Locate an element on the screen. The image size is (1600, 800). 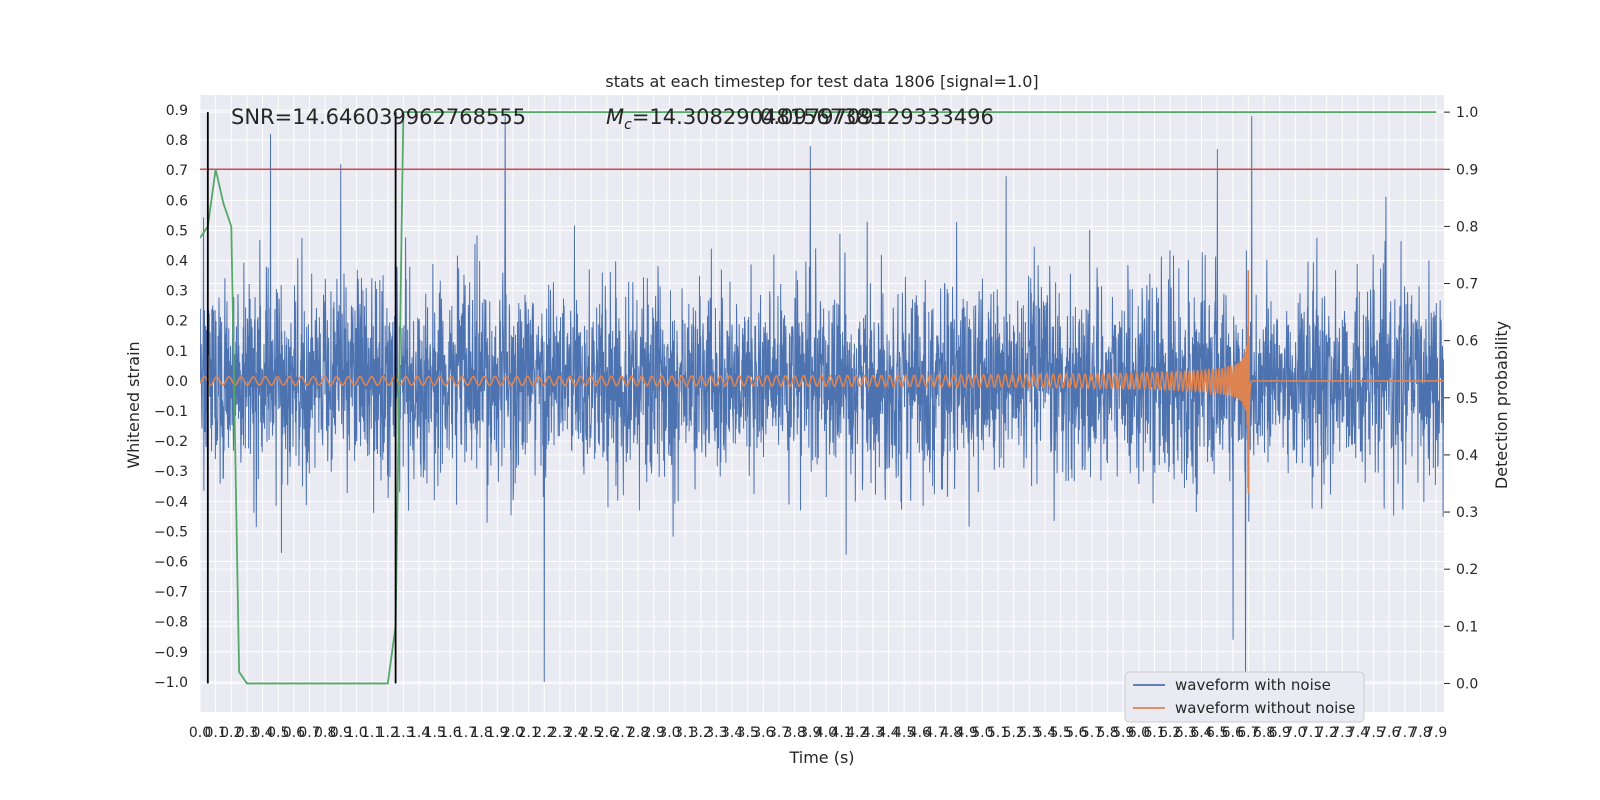
y-tick-label-right: 0.9 is located at coordinates (1467, 170).